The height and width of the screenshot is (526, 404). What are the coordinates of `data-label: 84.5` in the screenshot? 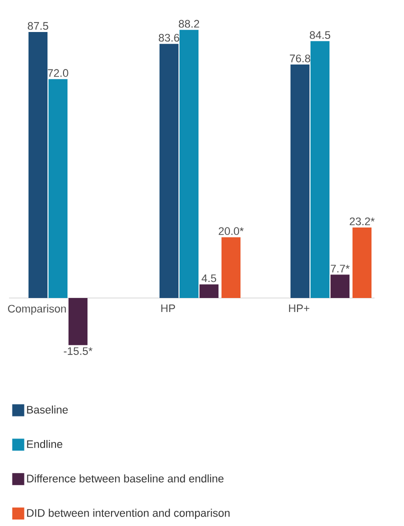 It's located at (320, 35).